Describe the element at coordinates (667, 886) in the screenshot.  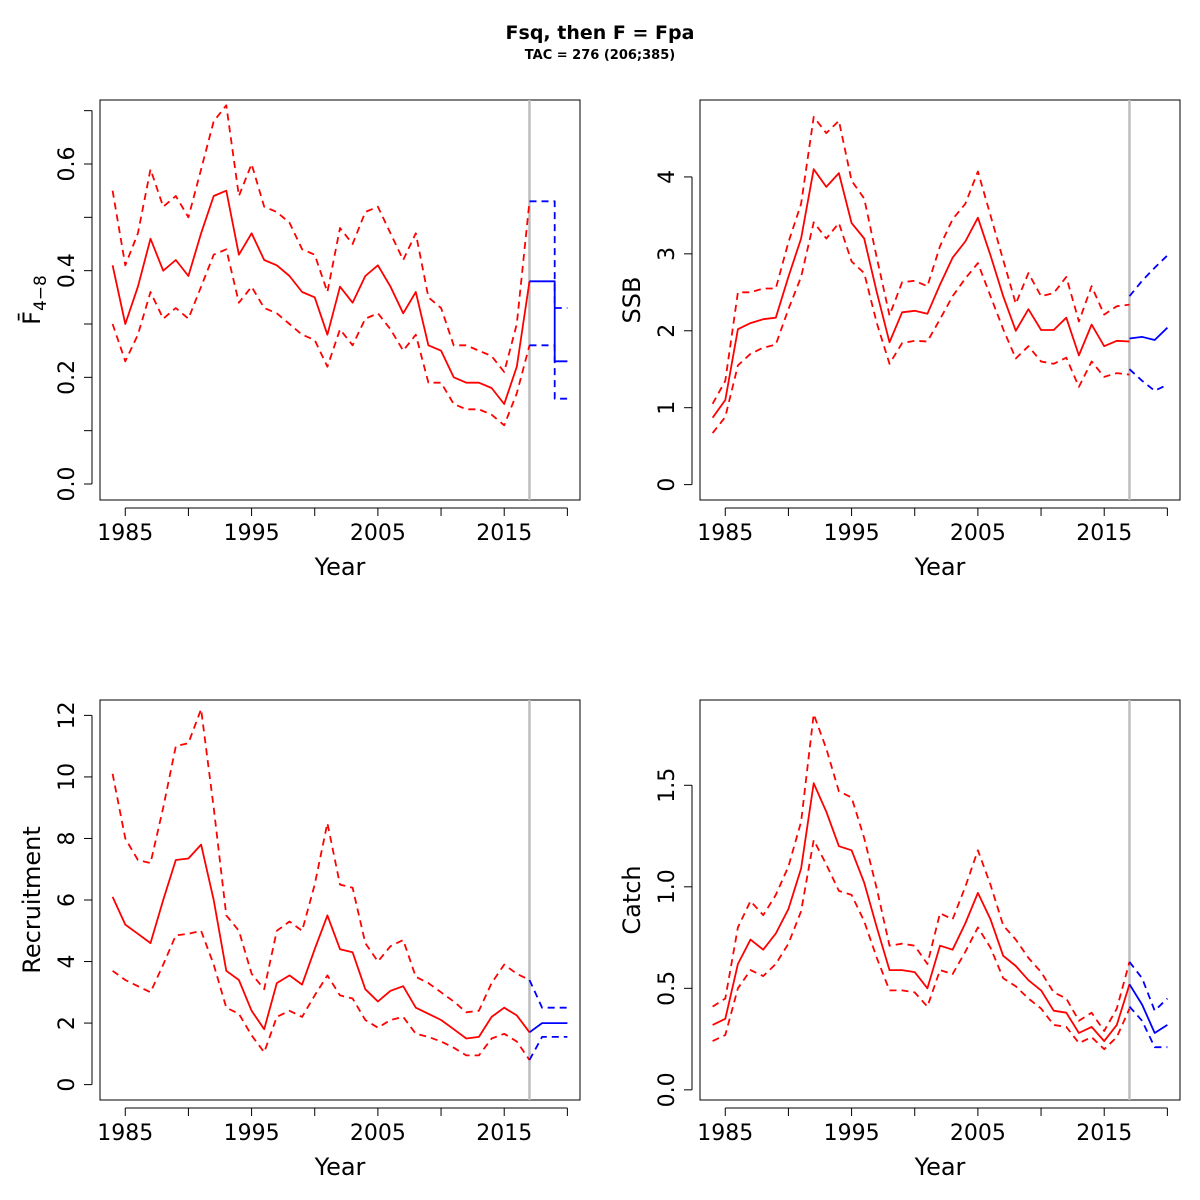
I see `y-tick-label: 1.0` at that location.